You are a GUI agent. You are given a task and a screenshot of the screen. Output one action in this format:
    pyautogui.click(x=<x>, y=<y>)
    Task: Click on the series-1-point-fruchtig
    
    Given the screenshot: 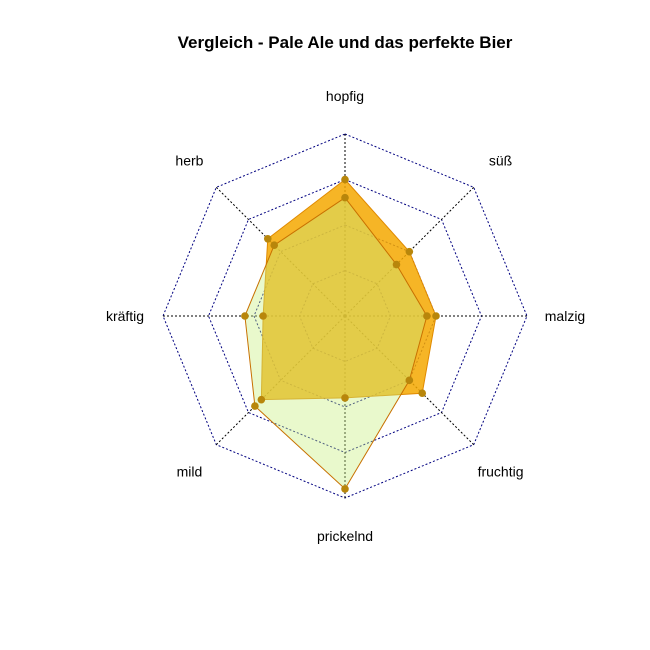 What is the action you would take?
    pyautogui.click(x=422, y=393)
    